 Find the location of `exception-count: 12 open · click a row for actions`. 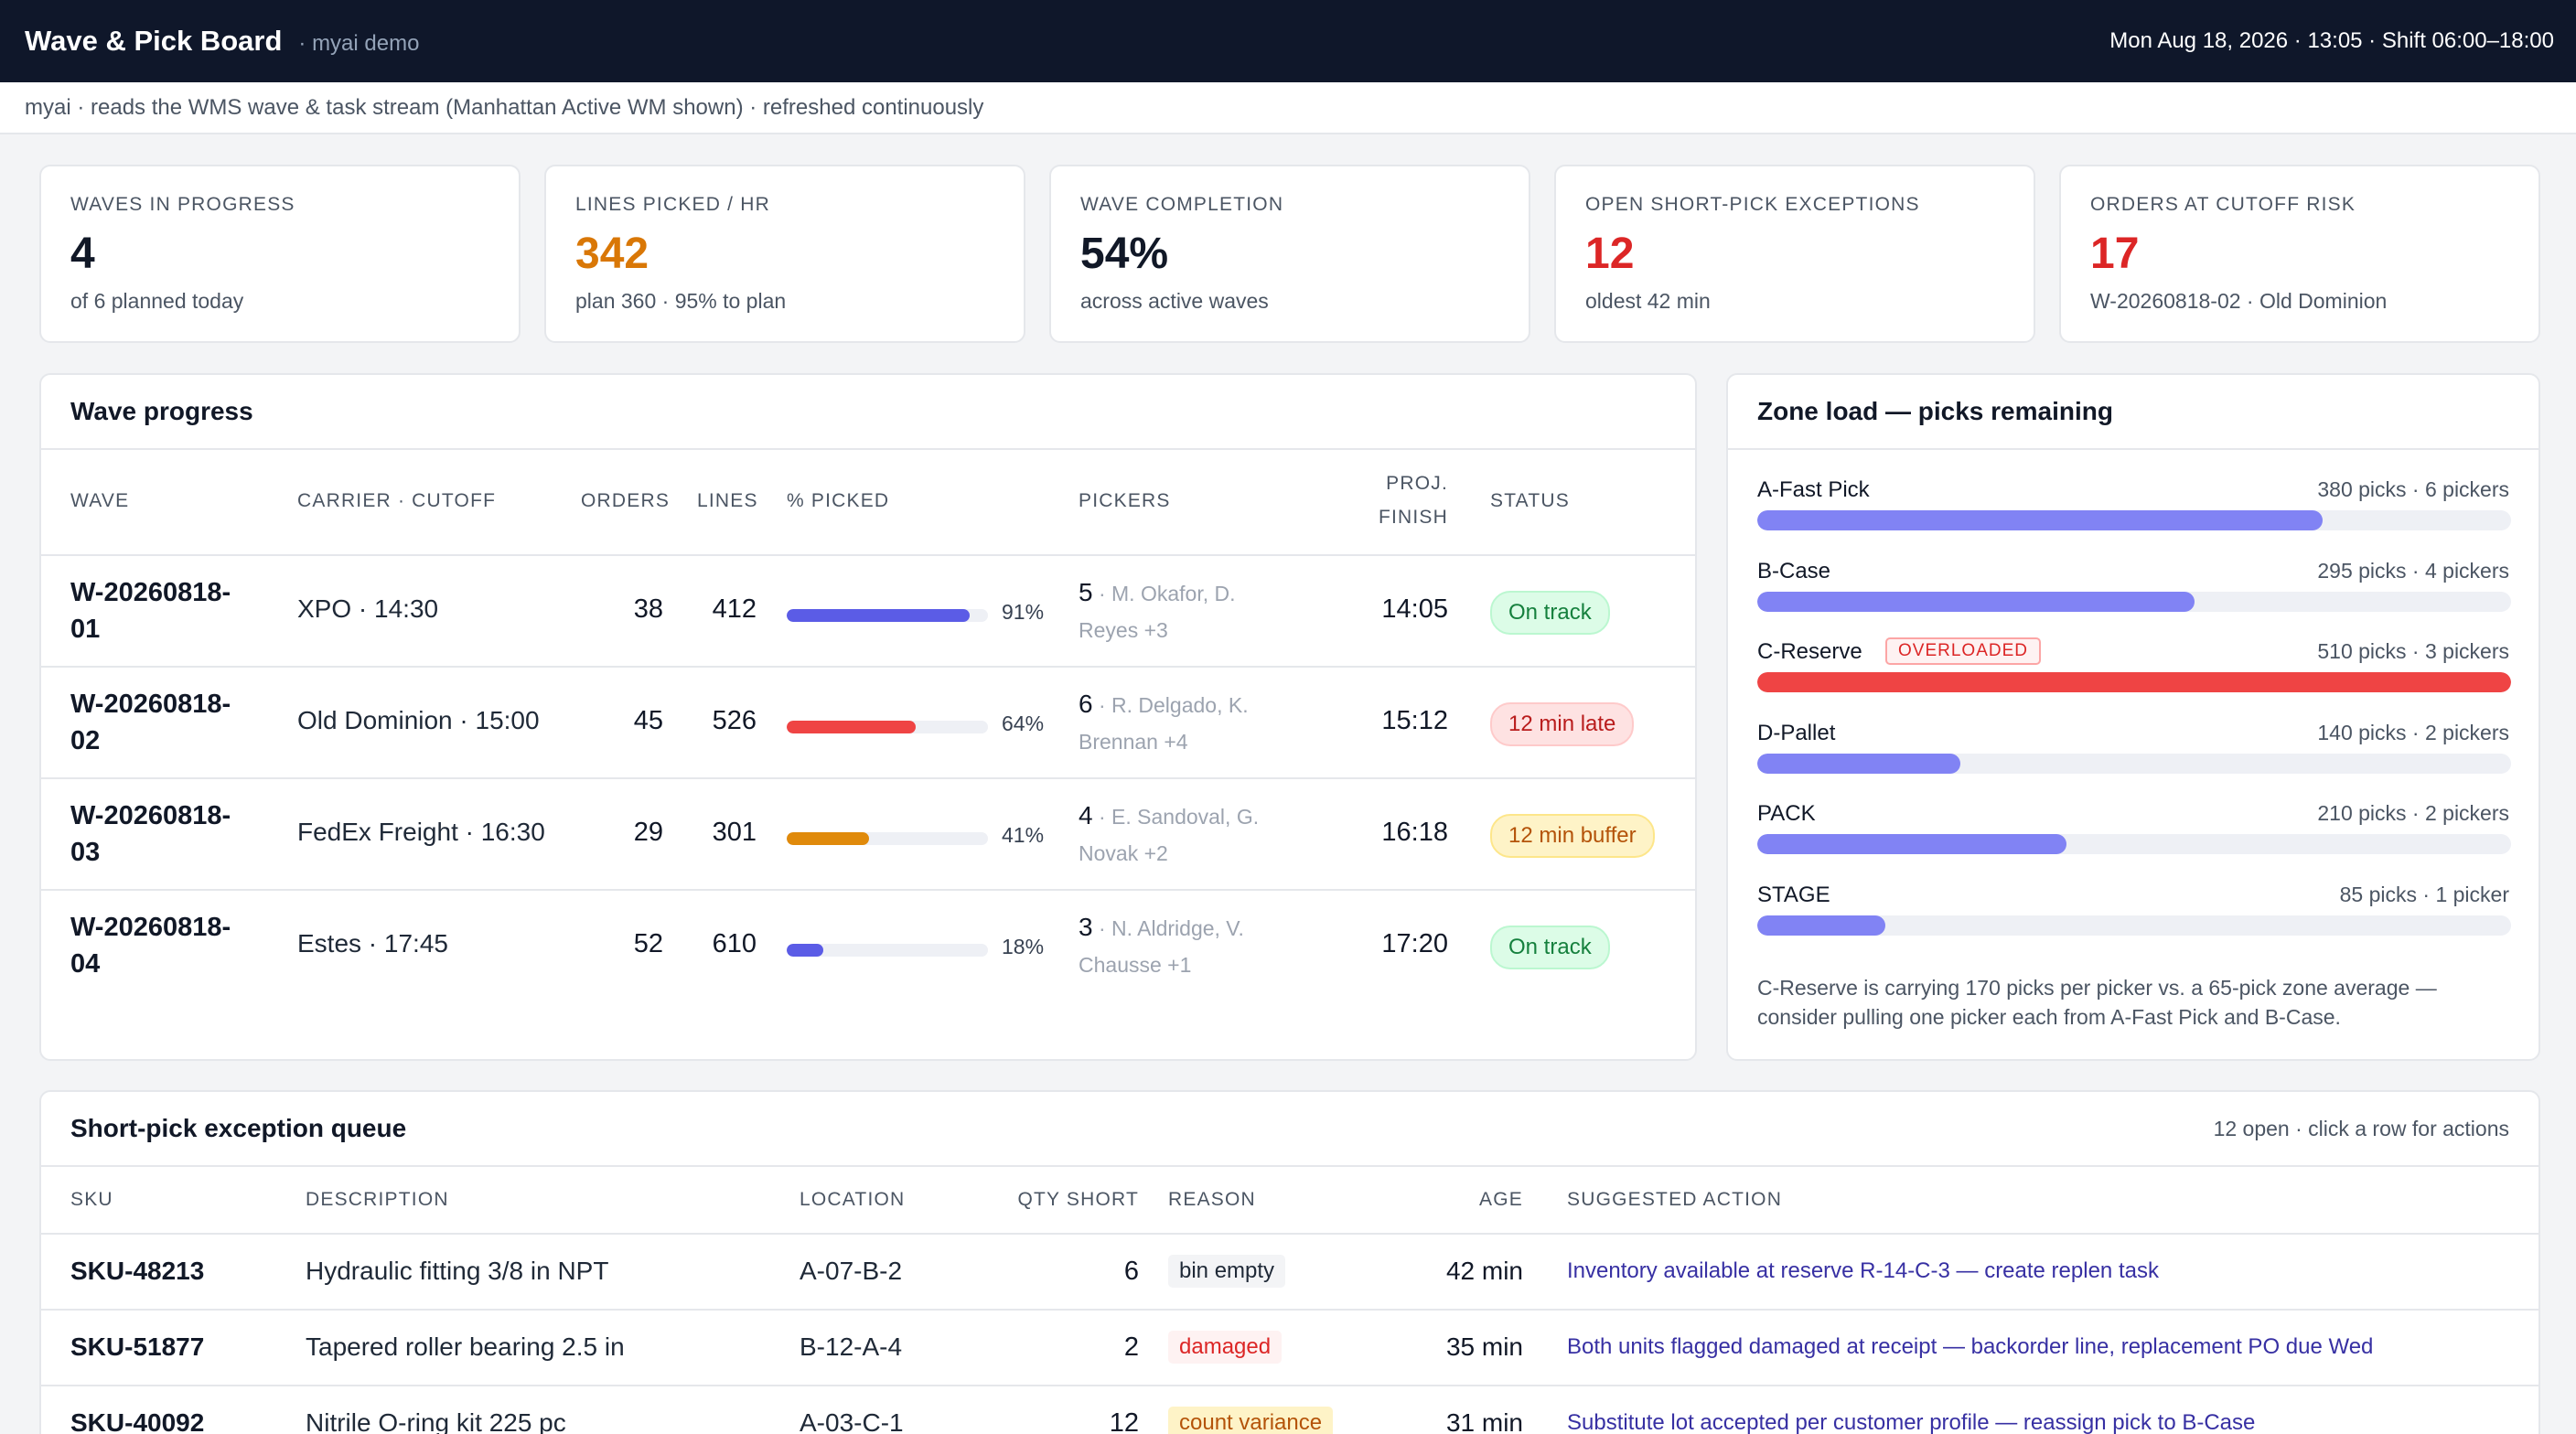

exception-count: 12 open · click a row for actions is located at coordinates (2361, 1128).